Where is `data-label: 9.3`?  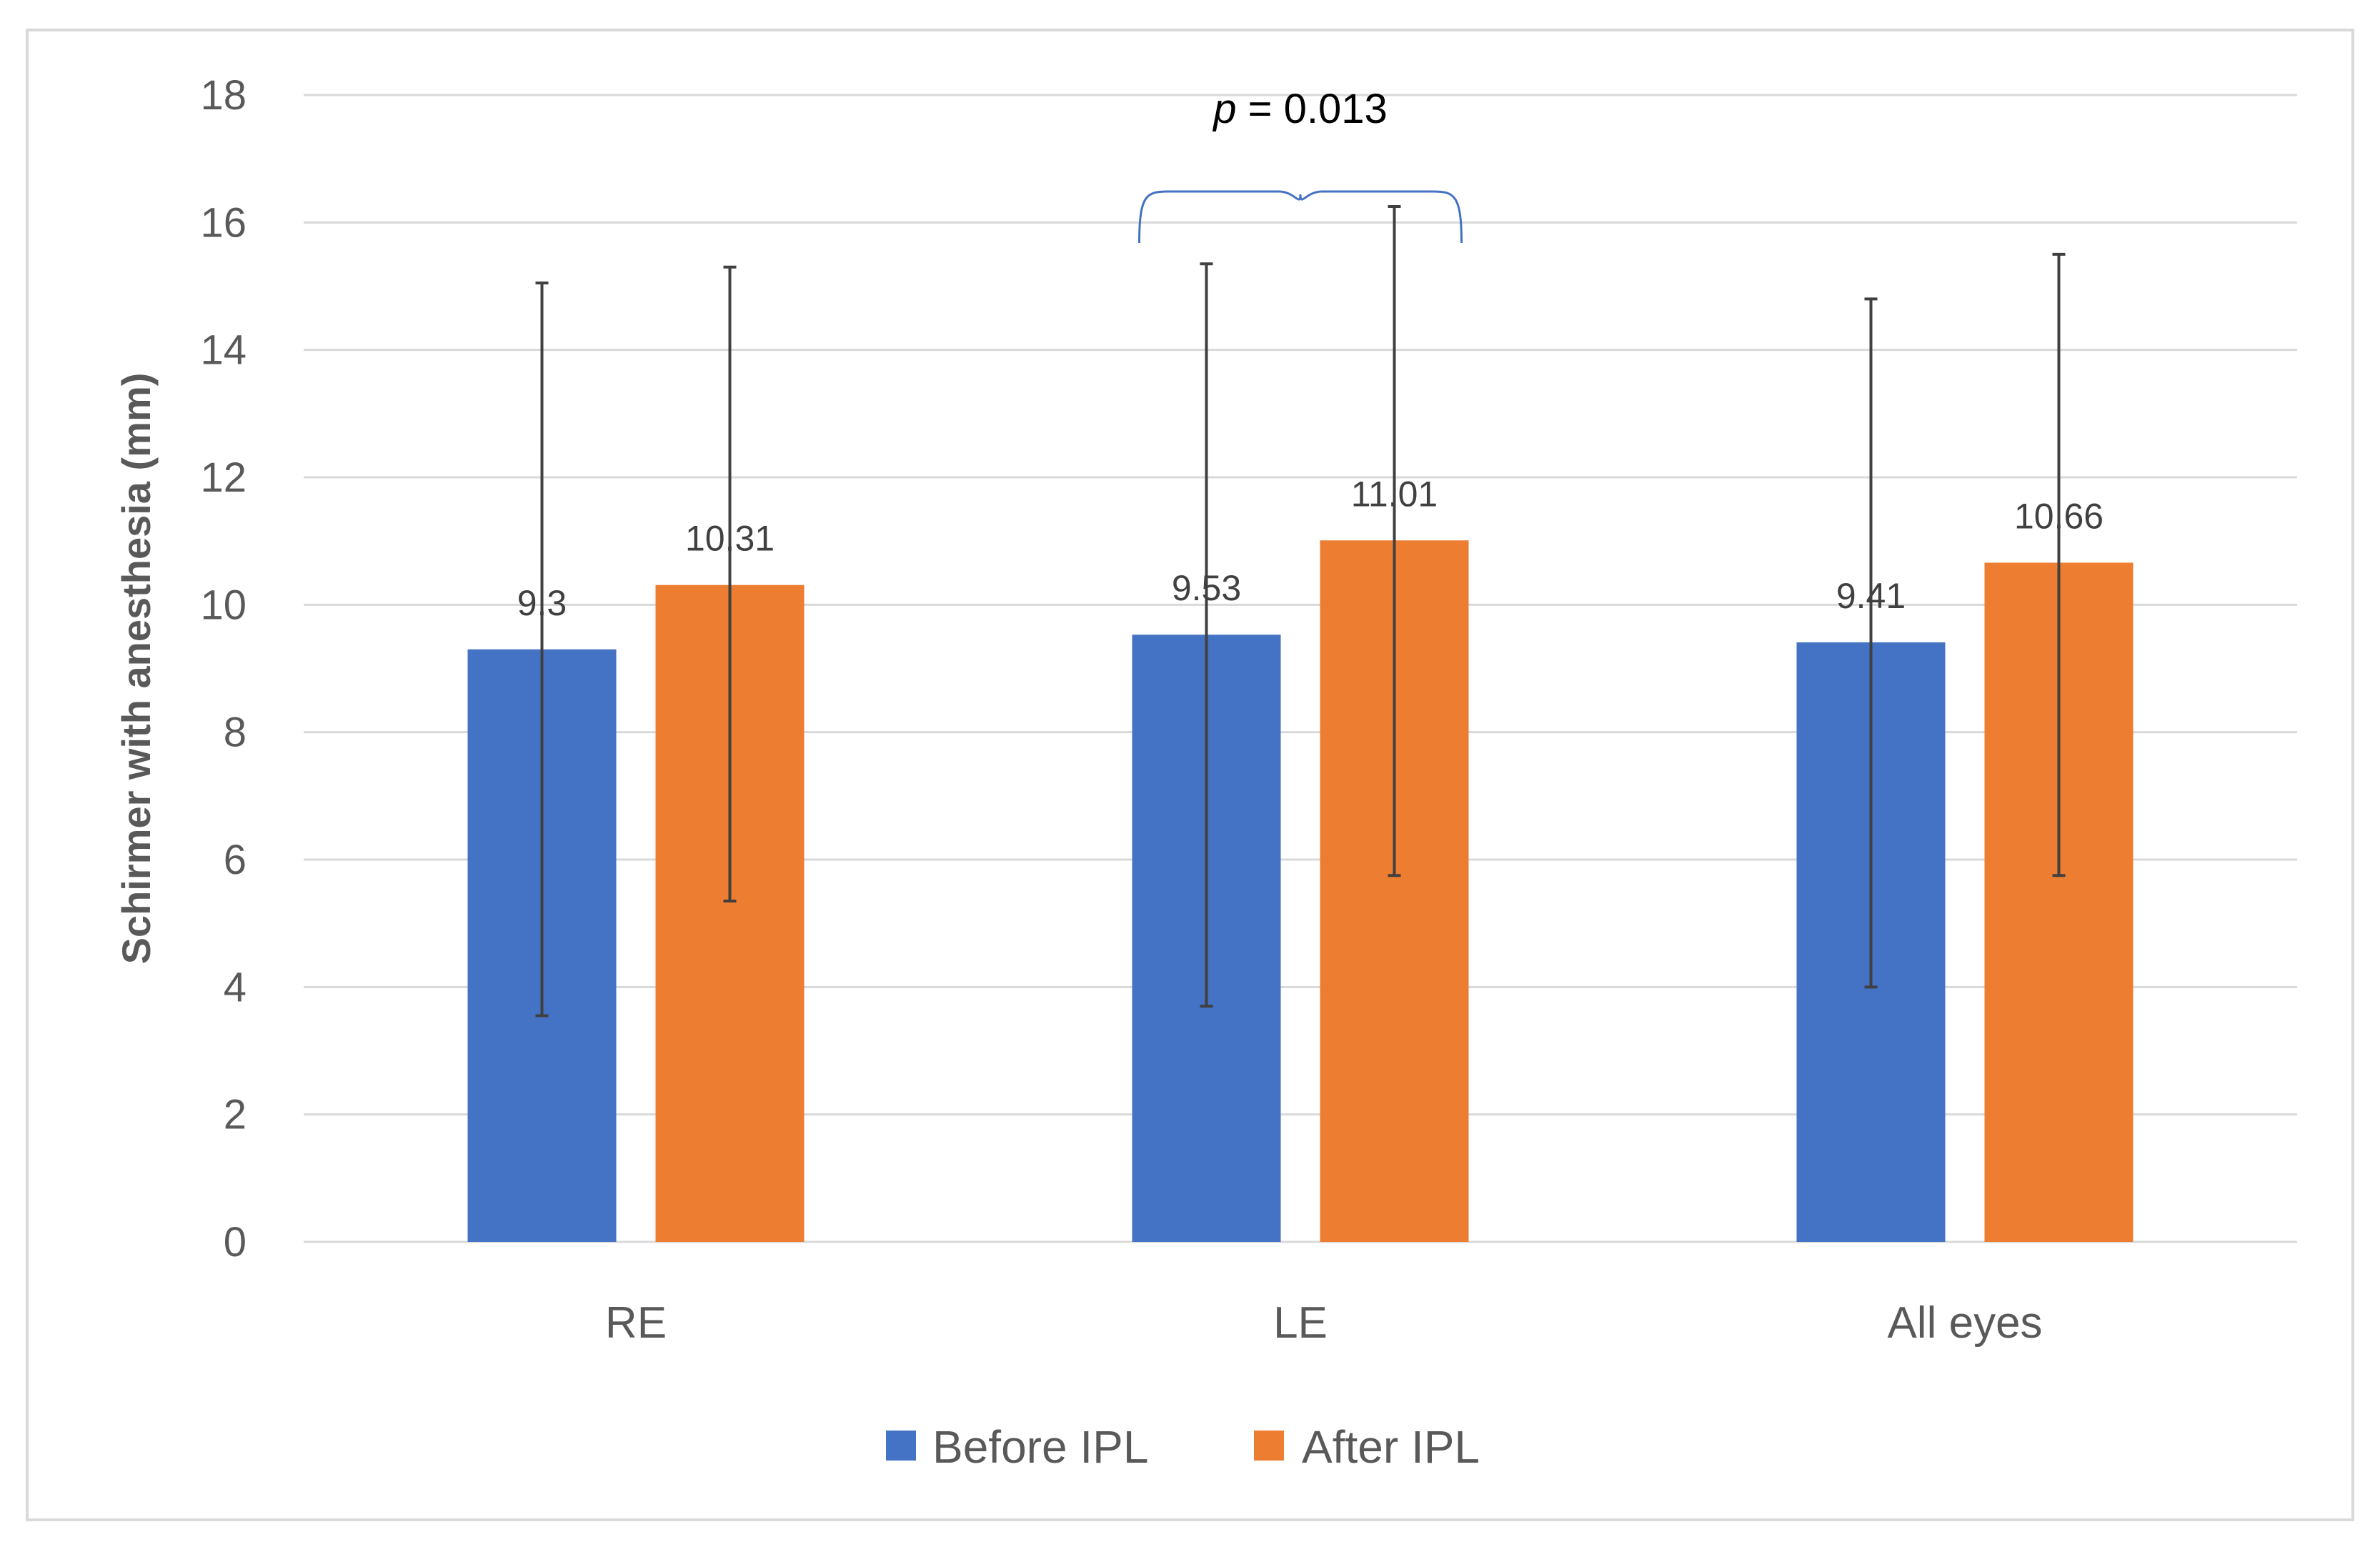 data-label: 9.3 is located at coordinates (542, 603).